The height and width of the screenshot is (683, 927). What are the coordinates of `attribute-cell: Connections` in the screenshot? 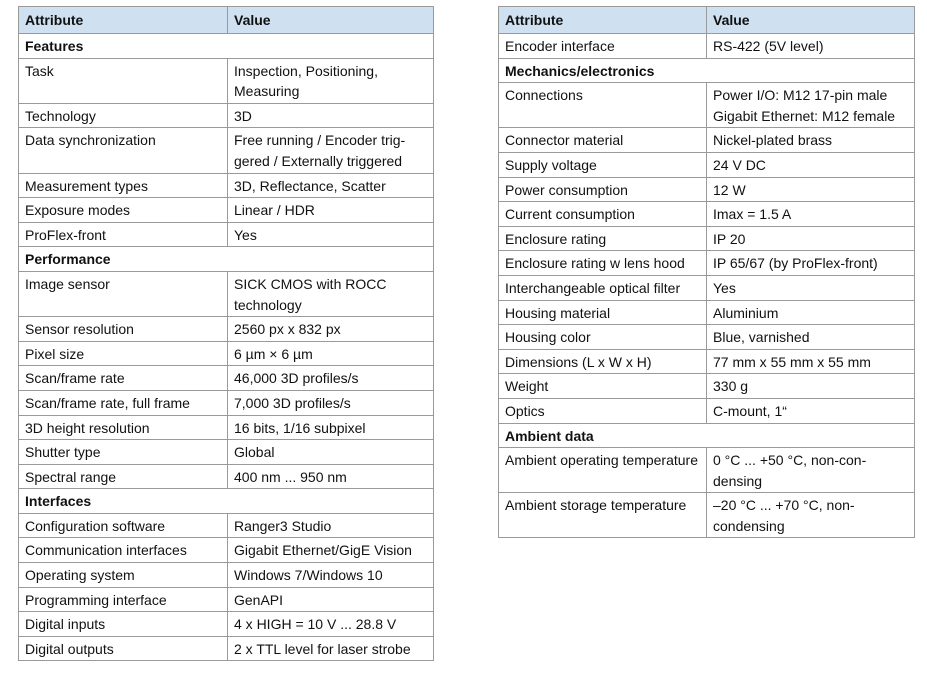 It's located at (602, 105).